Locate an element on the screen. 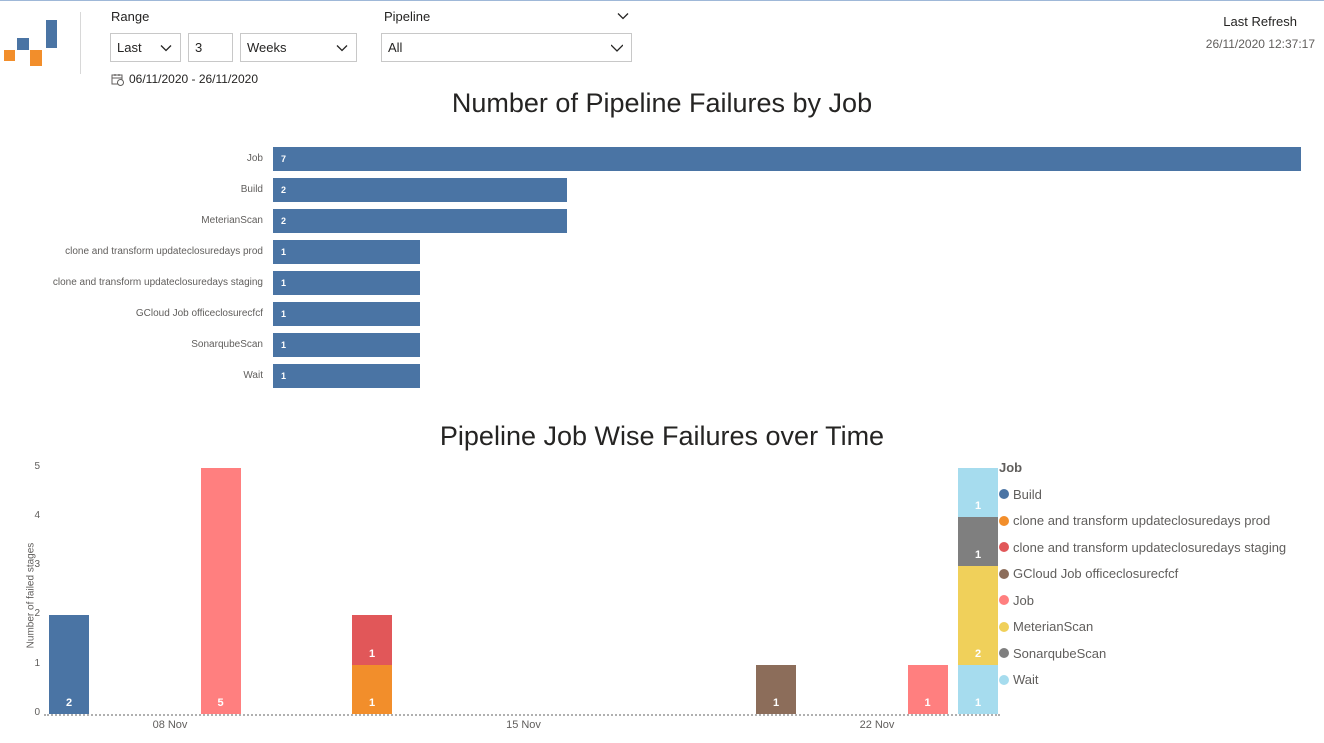 Image resolution: width=1324 pixels, height=743 pixels. y-tick-label: 4 is located at coordinates (37, 515).